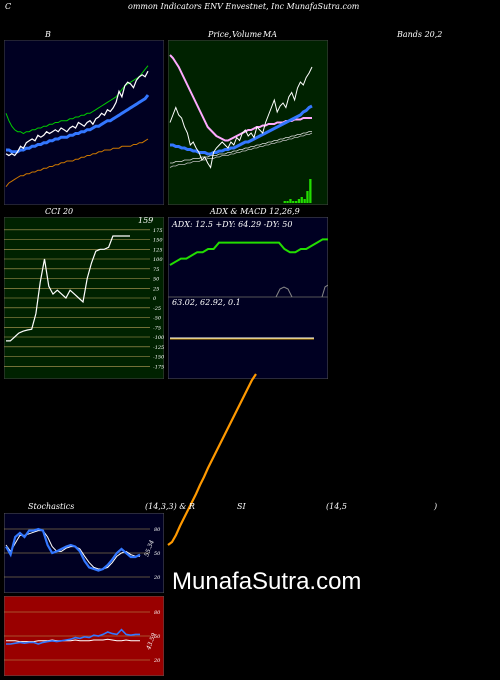 The width and height of the screenshot is (500, 680). What do you see at coordinates (267, 581) in the screenshot?
I see `watermark: MunafaSutra.com` at bounding box center [267, 581].